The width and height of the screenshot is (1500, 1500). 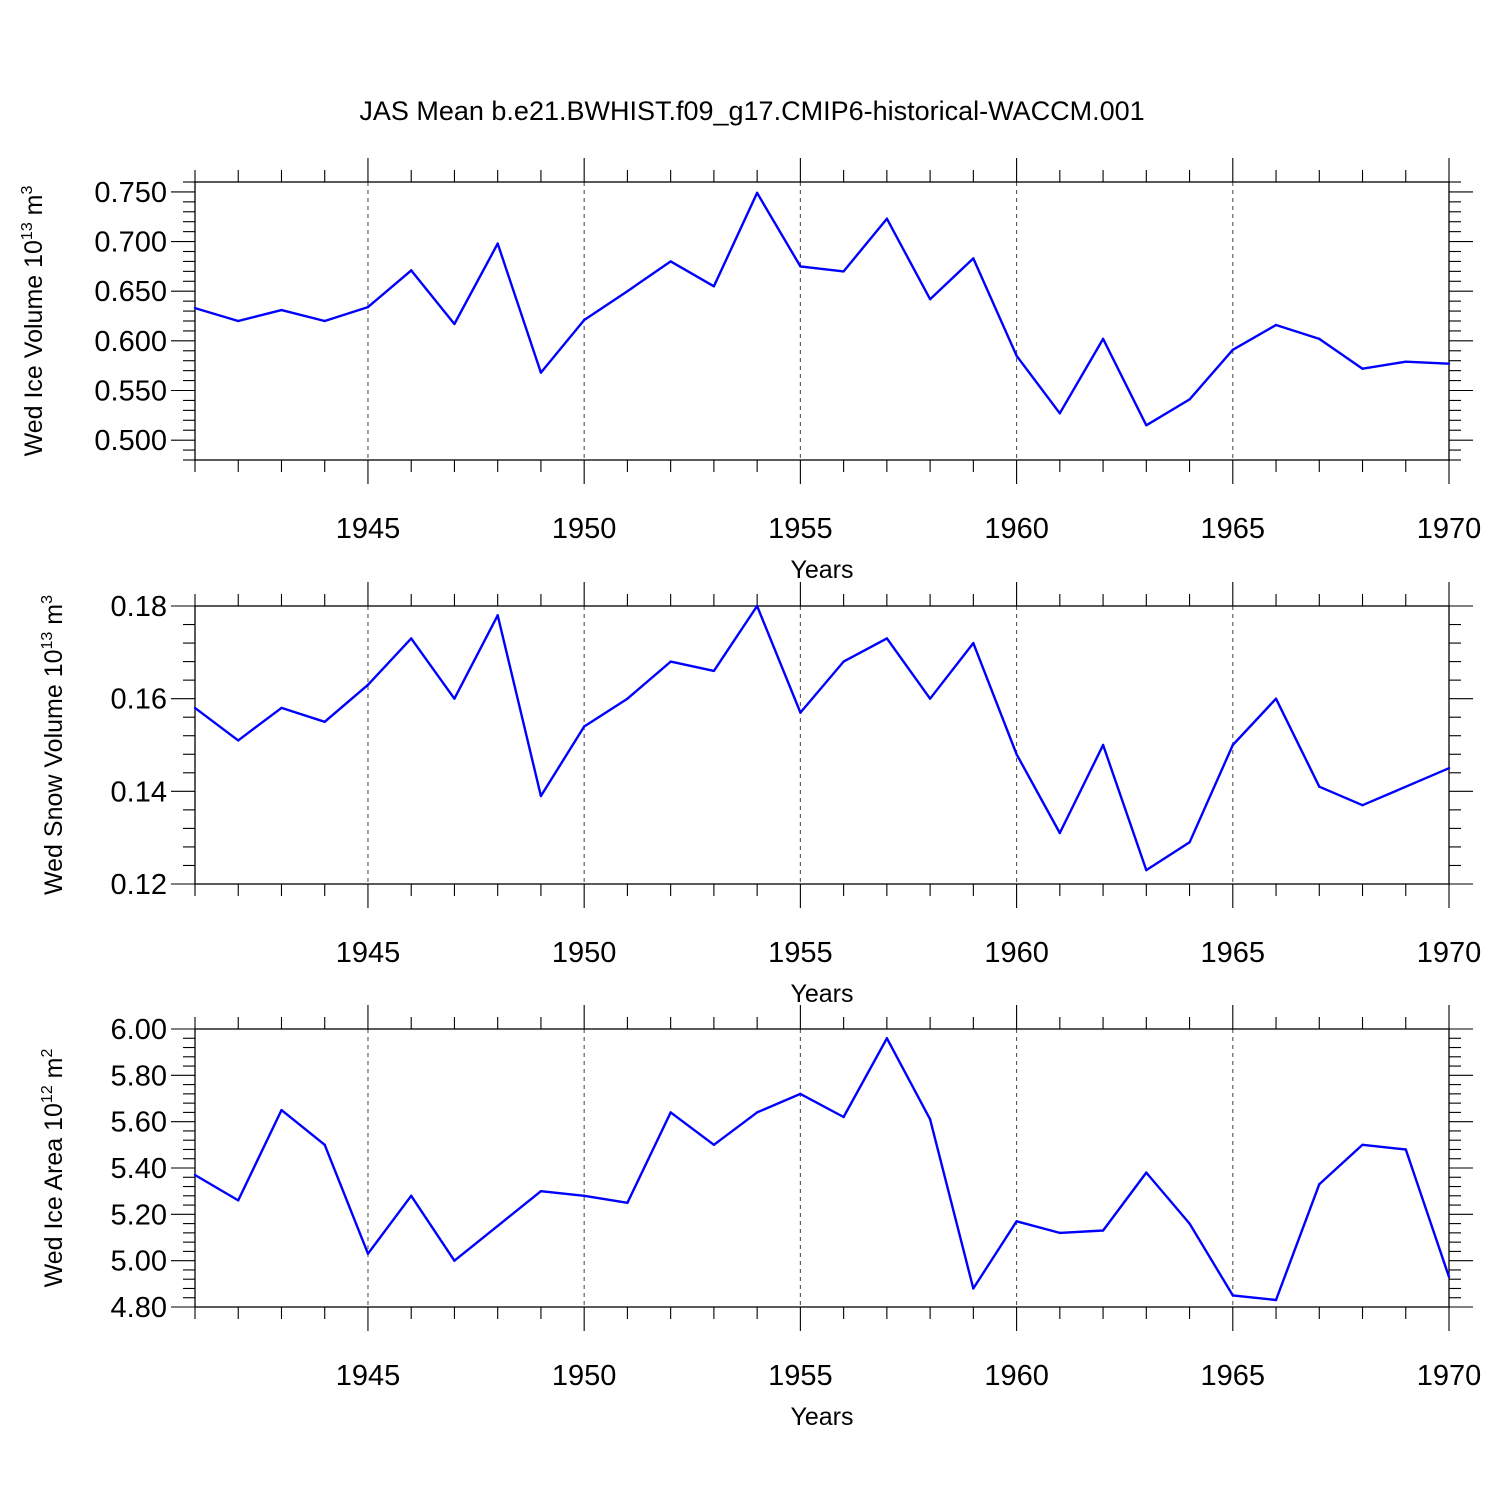 What do you see at coordinates (47, 1094) in the screenshot?
I see `y-axis-title-superscript: 12` at bounding box center [47, 1094].